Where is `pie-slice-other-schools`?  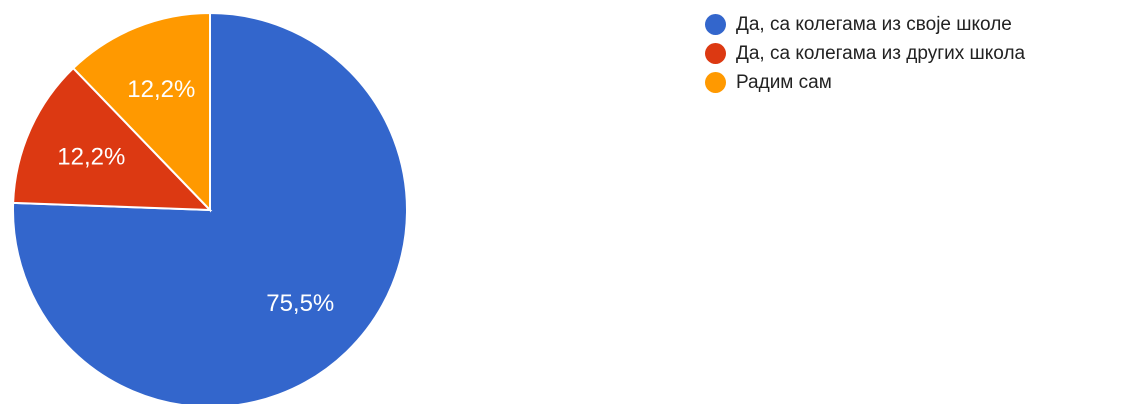 pie-slice-other-schools is located at coordinates (112, 139).